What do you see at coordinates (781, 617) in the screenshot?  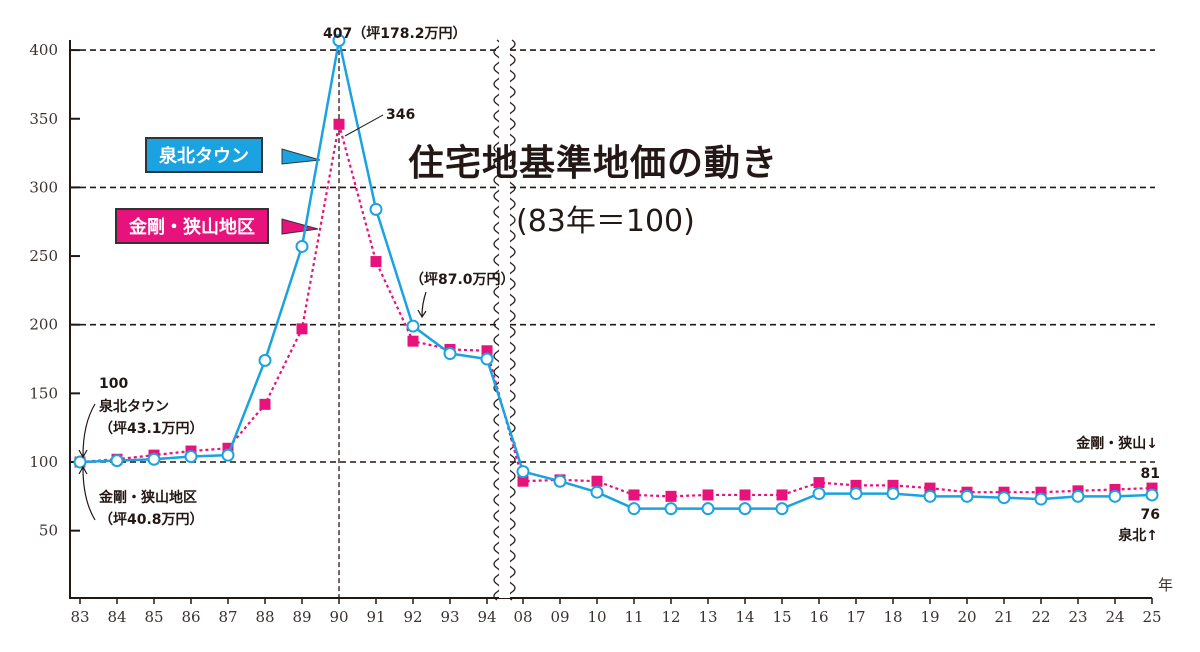 I see `x-tick-label: 15` at bounding box center [781, 617].